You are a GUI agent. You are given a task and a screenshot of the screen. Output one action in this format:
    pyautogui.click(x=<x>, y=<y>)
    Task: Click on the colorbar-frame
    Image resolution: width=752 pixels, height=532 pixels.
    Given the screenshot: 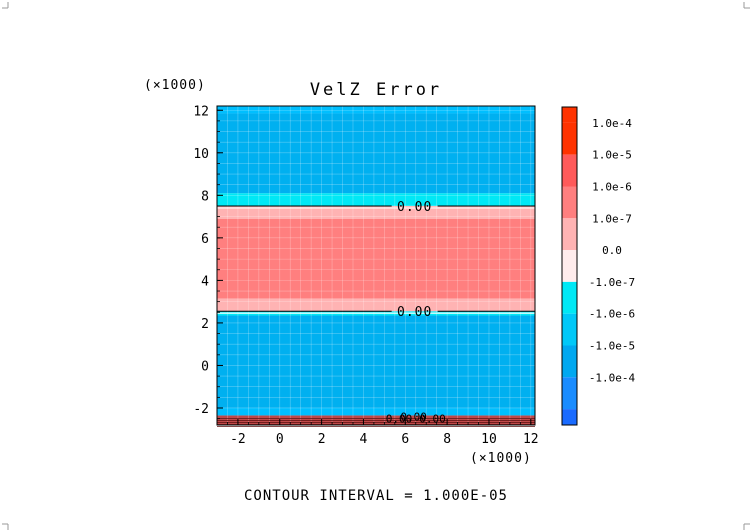 What is the action you would take?
    pyautogui.click(x=569, y=266)
    